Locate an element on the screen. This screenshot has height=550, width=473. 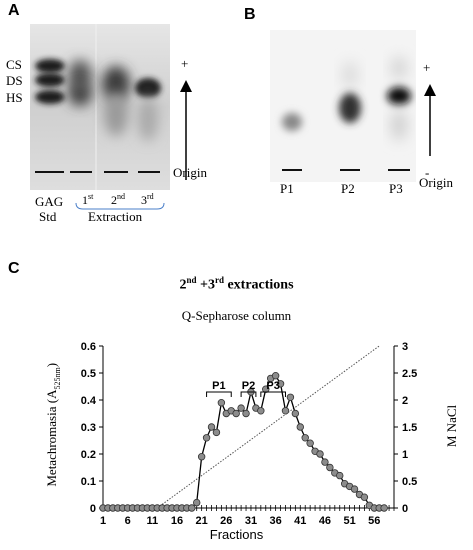
panel-b-letter: B is located at coordinates (250, 14).